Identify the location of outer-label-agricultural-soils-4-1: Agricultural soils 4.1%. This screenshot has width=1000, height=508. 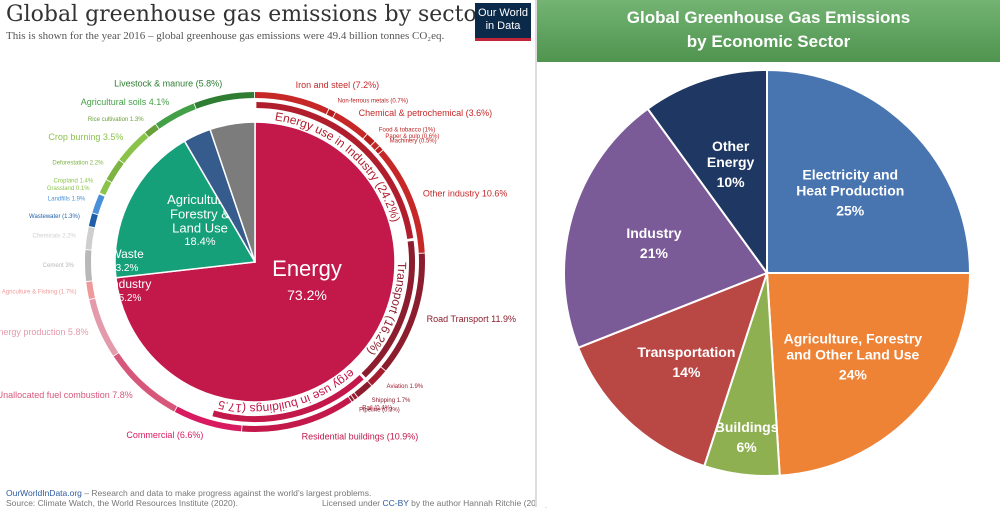
(125, 102).